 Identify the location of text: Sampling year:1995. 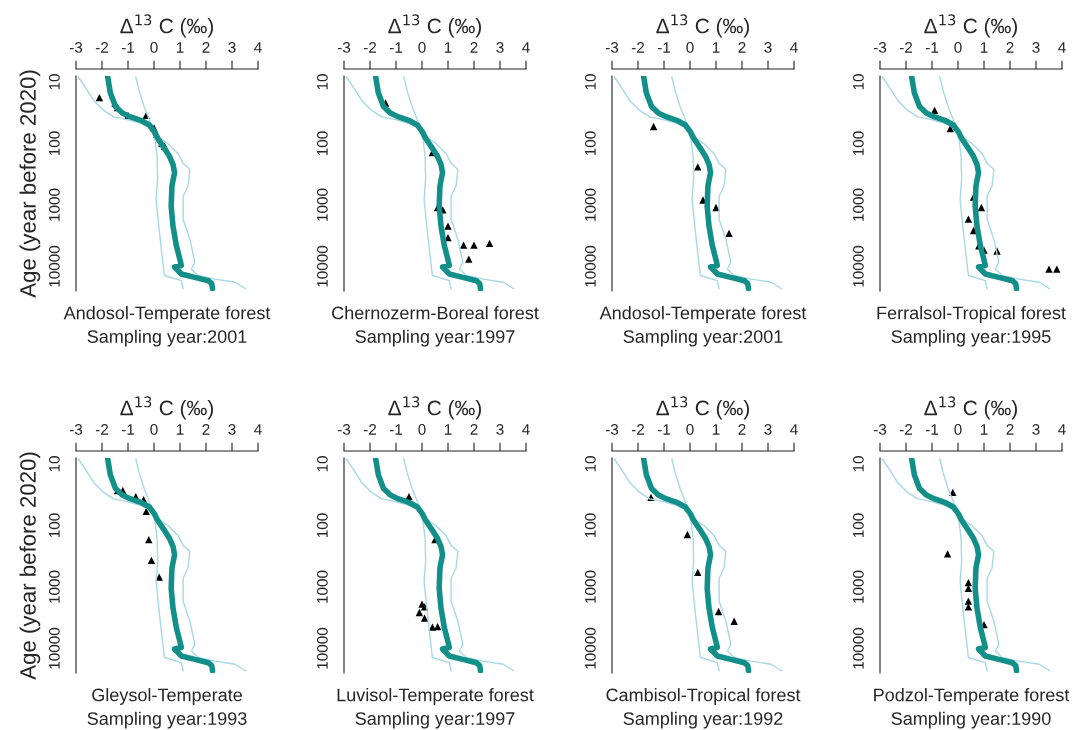
(971, 338).